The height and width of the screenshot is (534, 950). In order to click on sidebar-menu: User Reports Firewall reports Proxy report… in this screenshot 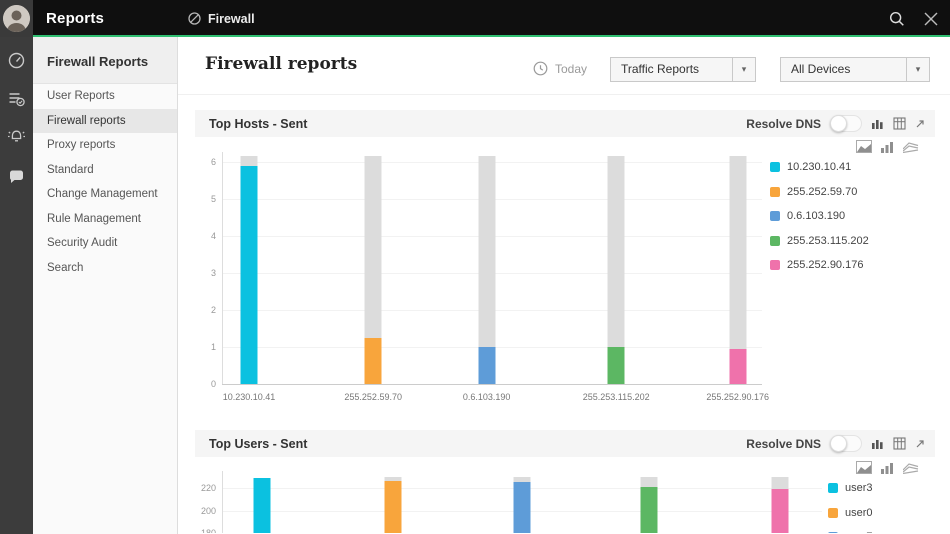, I will do `click(105, 182)`.